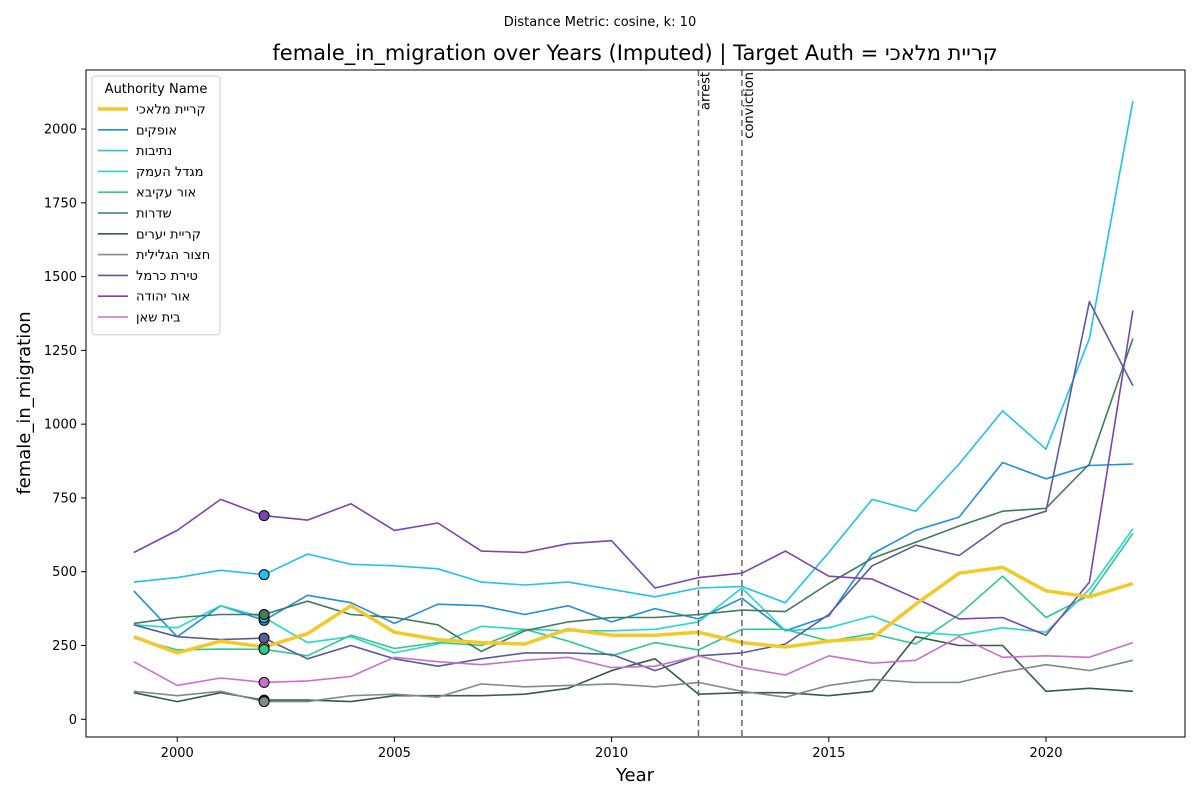  Describe the element at coordinates (166, 193) in the screenshot. I see `legend-entry: אור עקיבא` at that location.